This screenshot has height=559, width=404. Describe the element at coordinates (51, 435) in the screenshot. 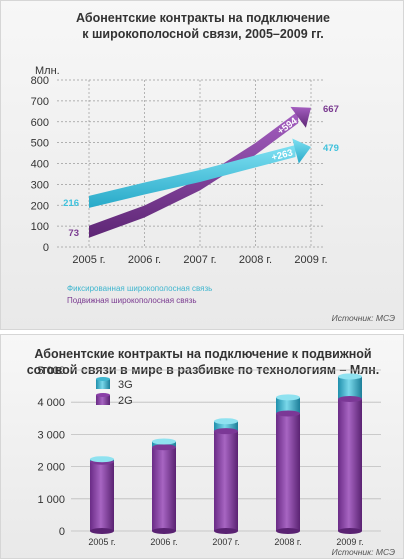

I see `y-tick-label: 3 000` at that location.